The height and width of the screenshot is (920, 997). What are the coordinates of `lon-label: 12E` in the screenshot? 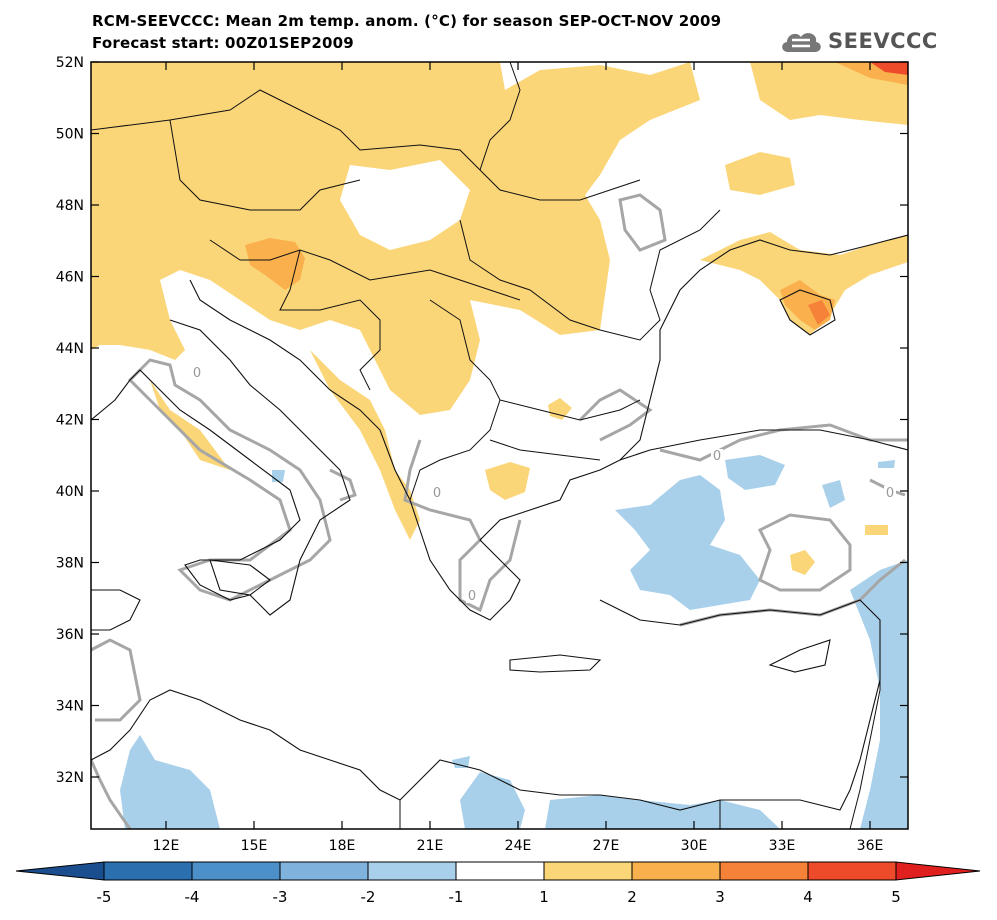 It's located at (166, 844).